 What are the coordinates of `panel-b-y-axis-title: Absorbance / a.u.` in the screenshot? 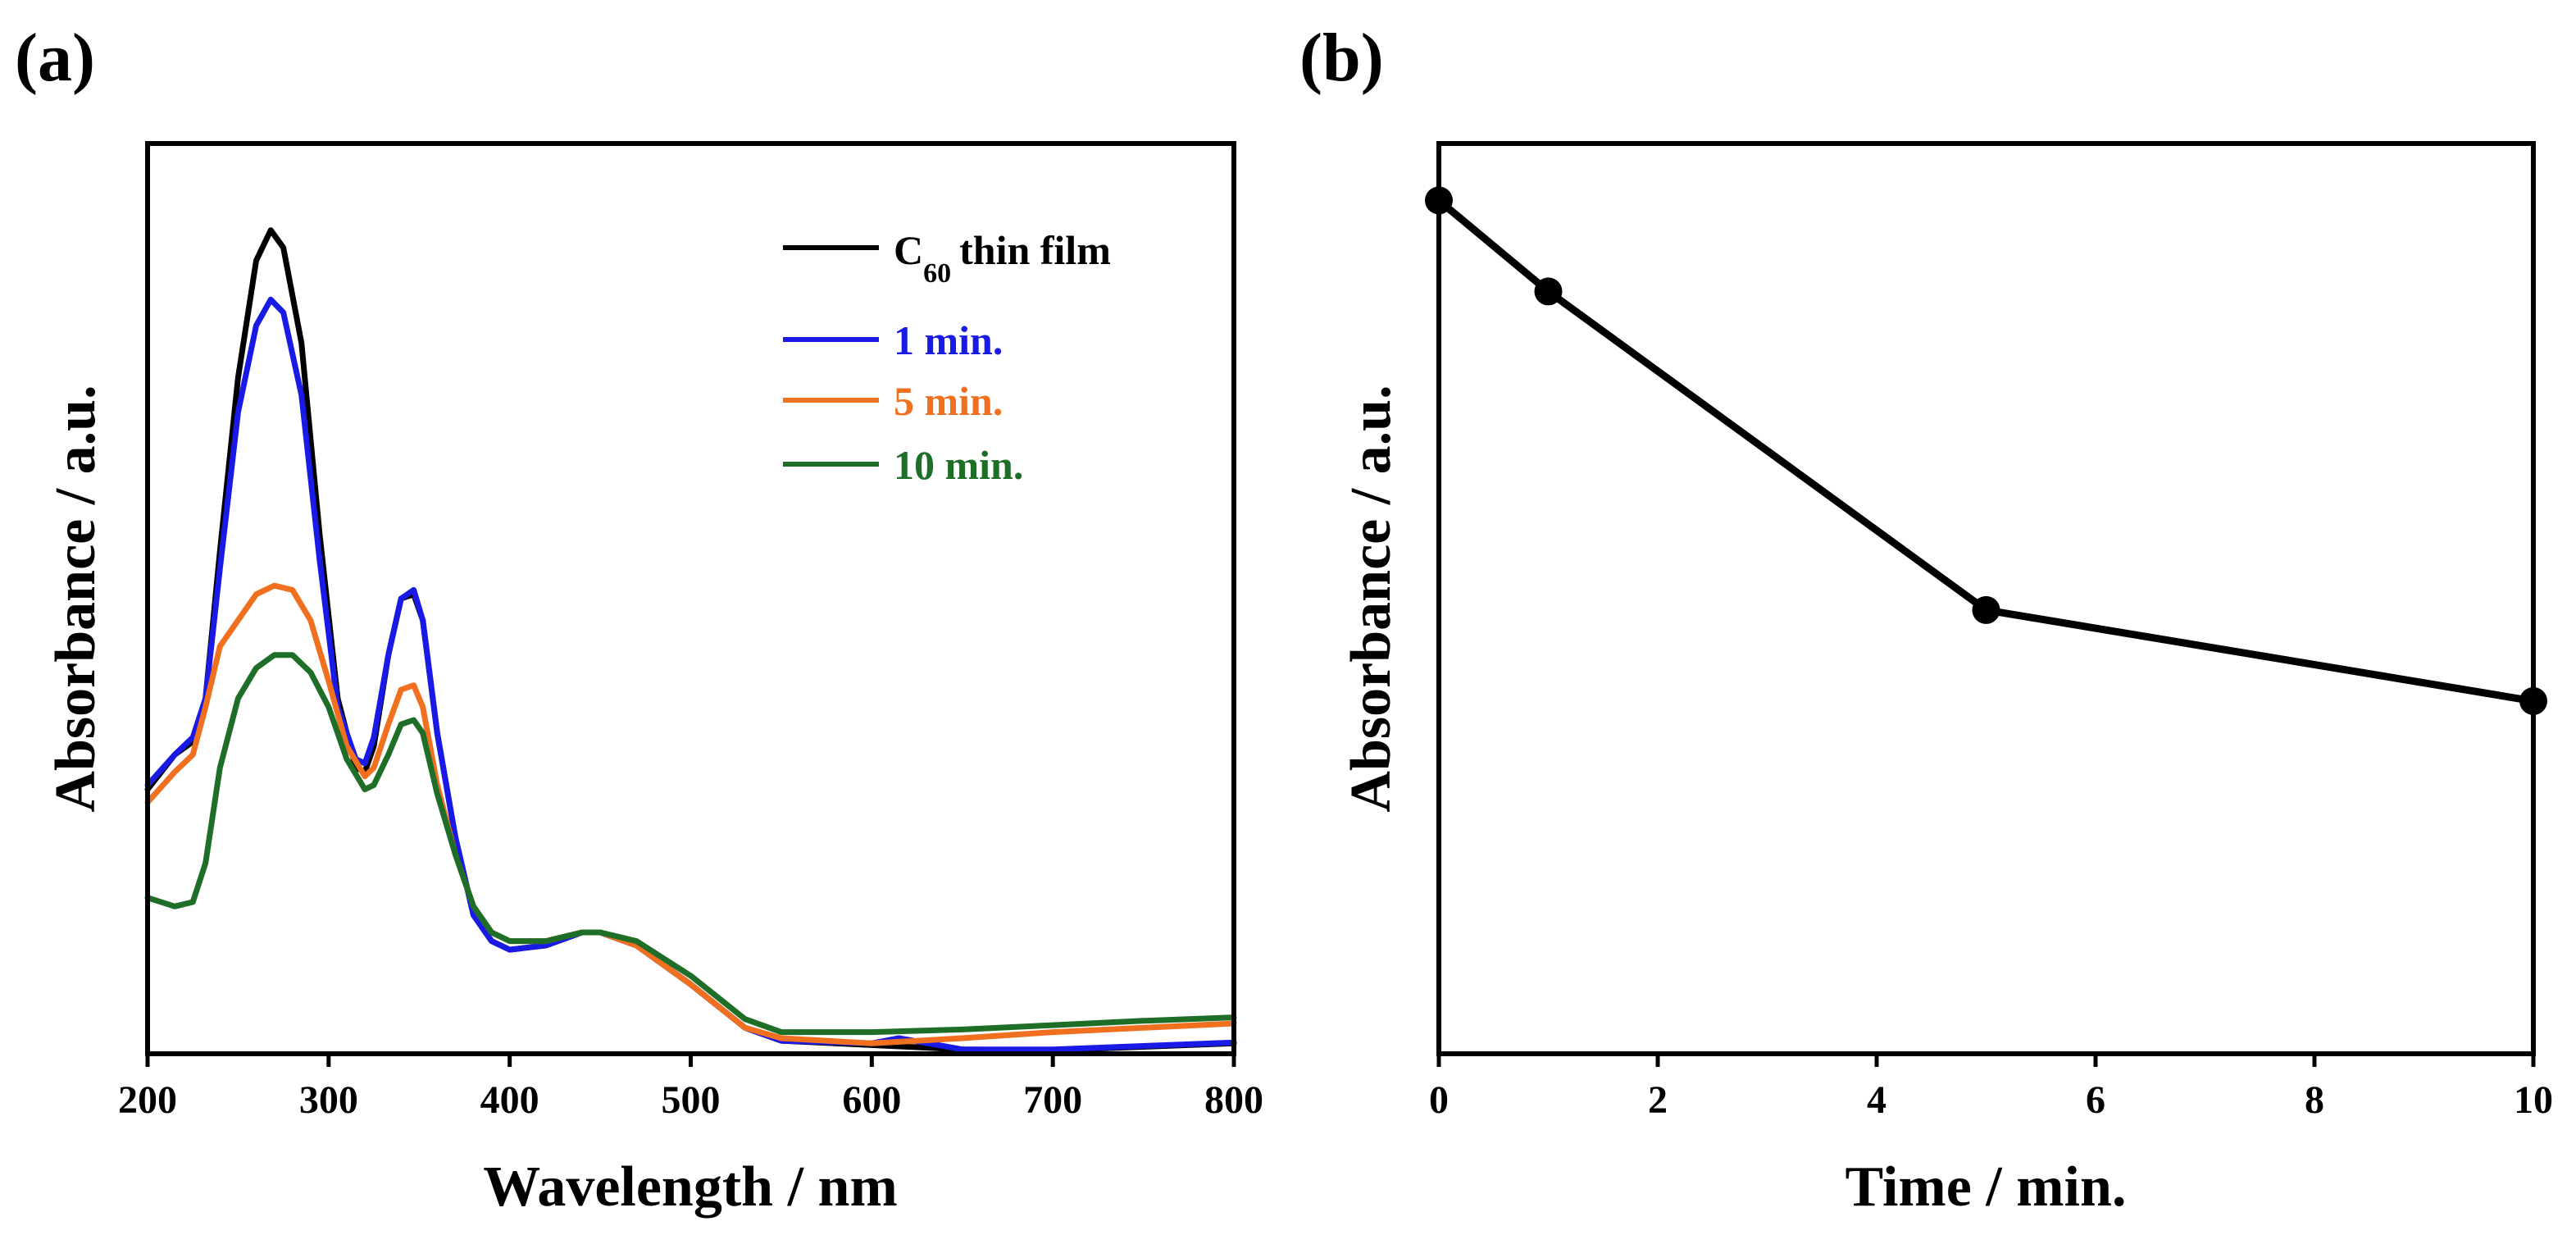 It's located at (1372, 599).